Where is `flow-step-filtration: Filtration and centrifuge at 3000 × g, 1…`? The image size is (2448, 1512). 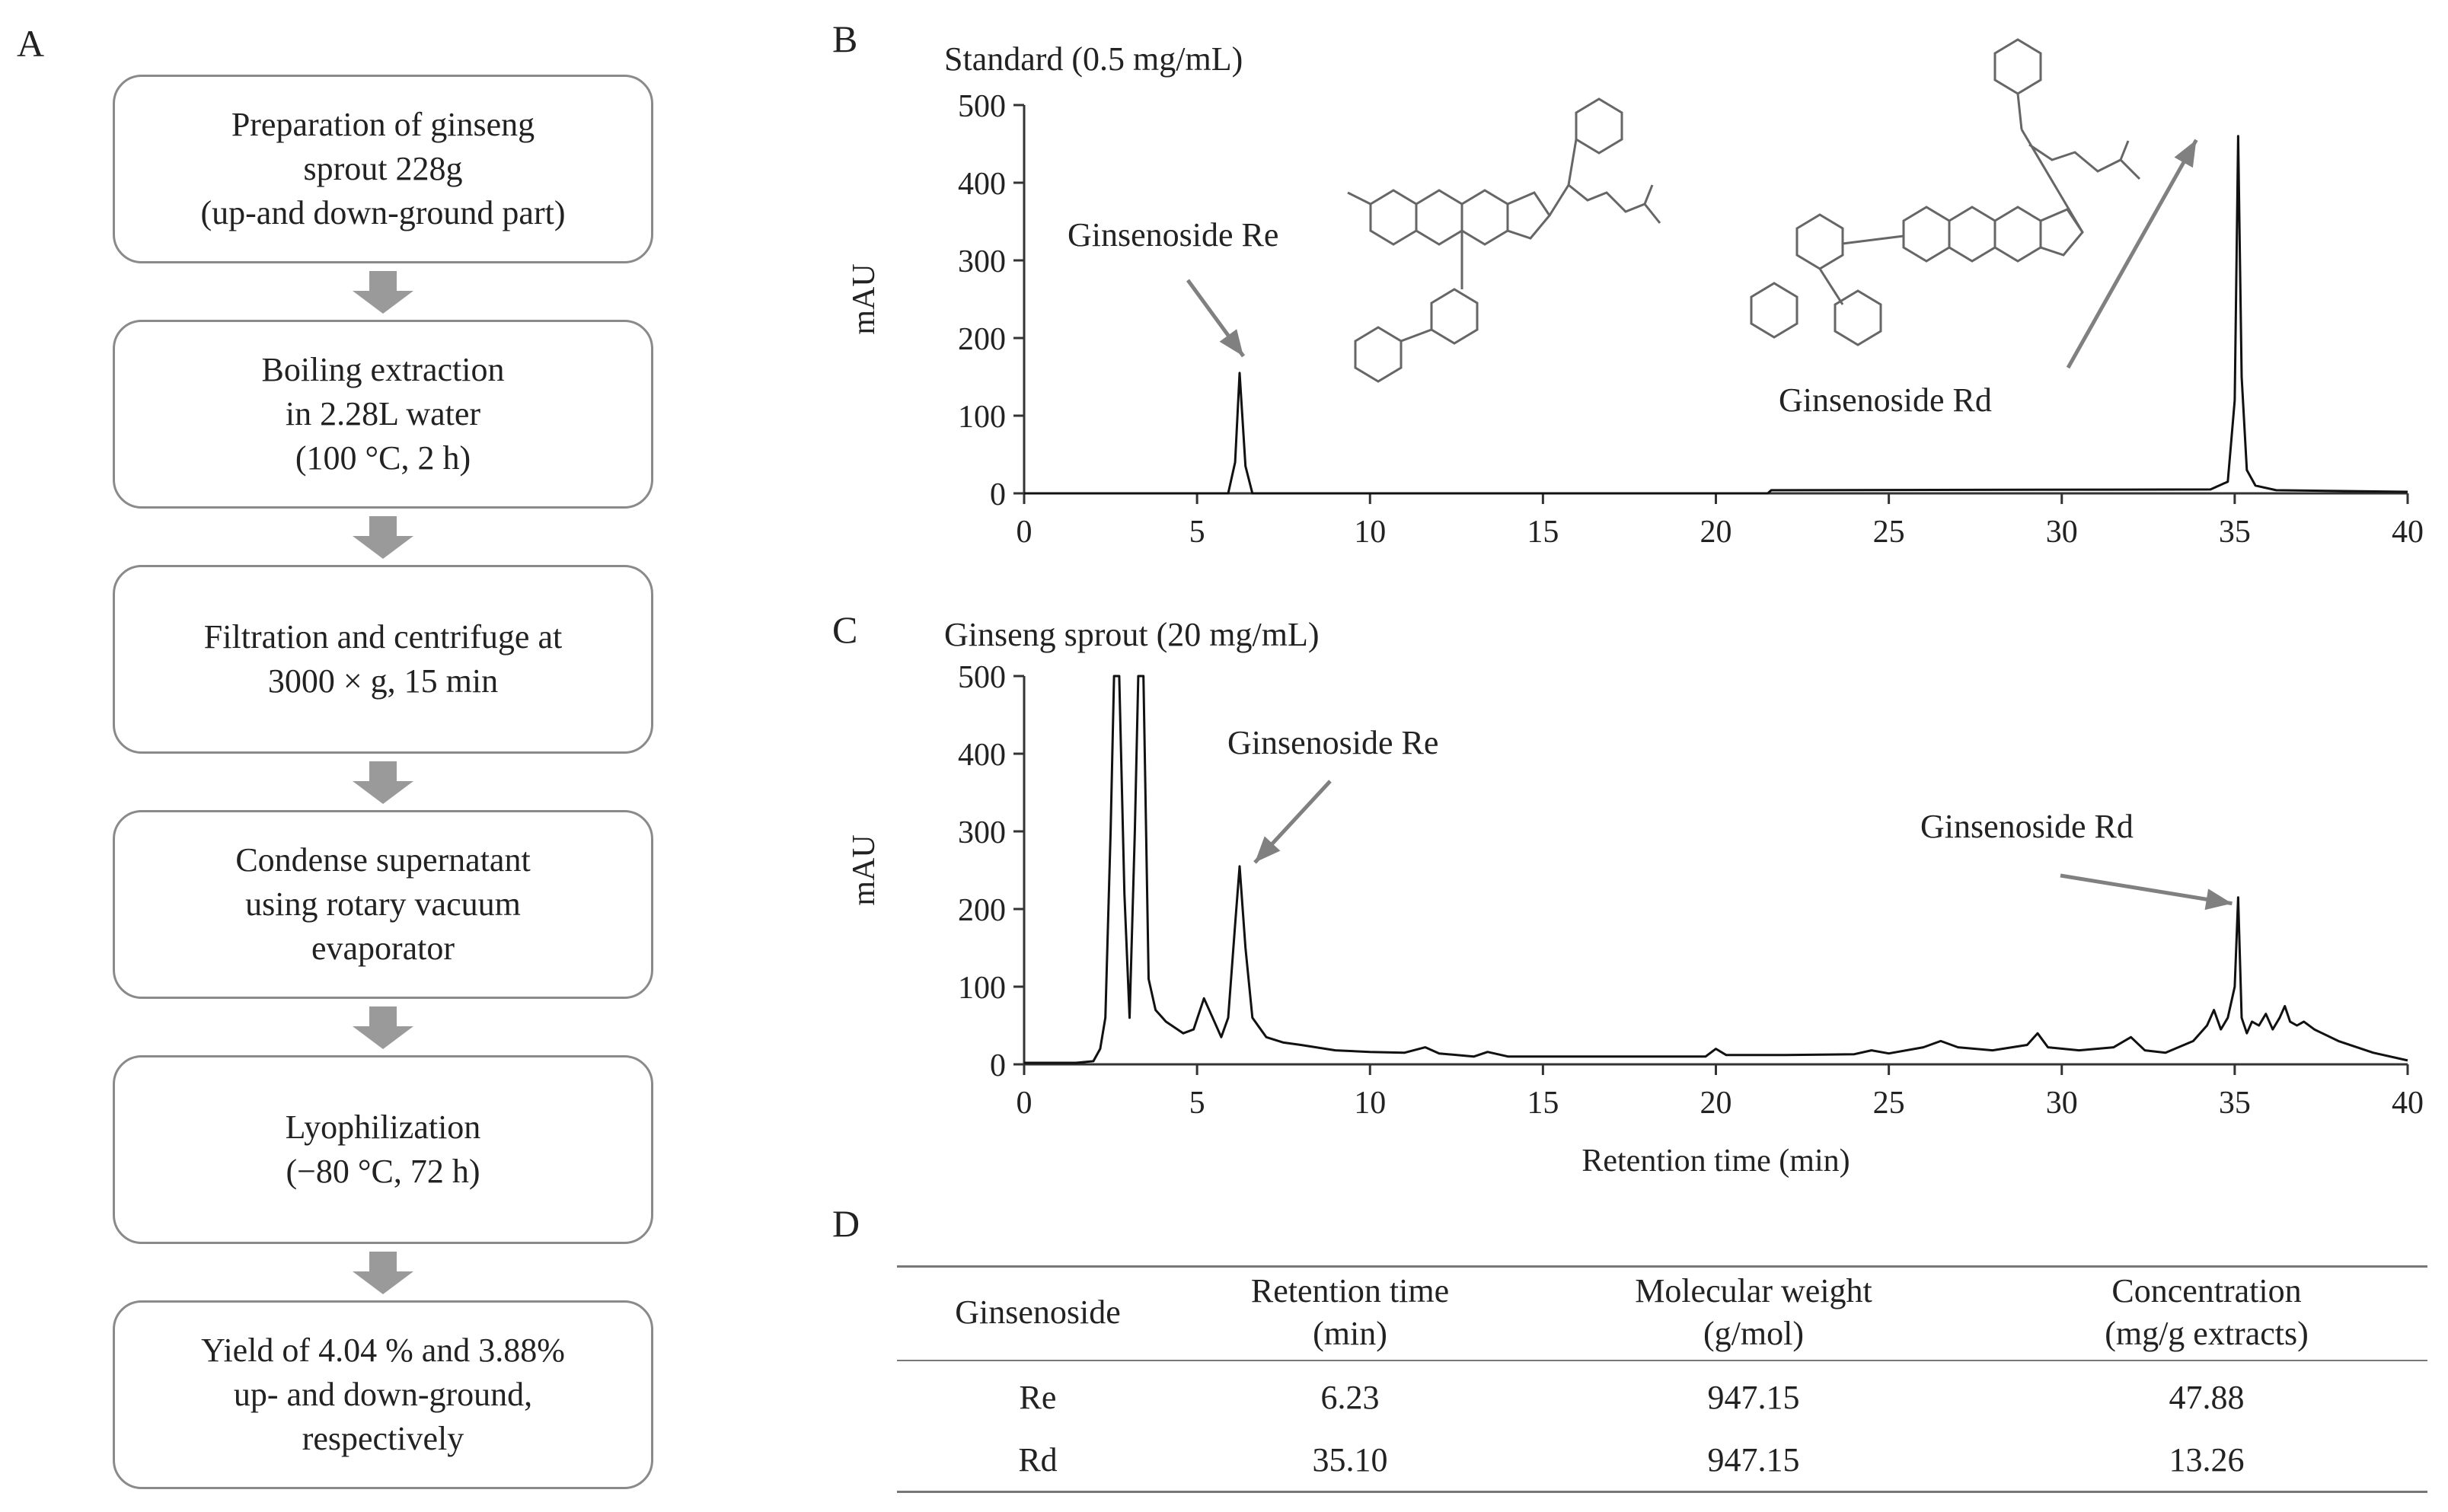 flow-step-filtration: Filtration and centrifuge at 3000 × g, 1… is located at coordinates (383, 659).